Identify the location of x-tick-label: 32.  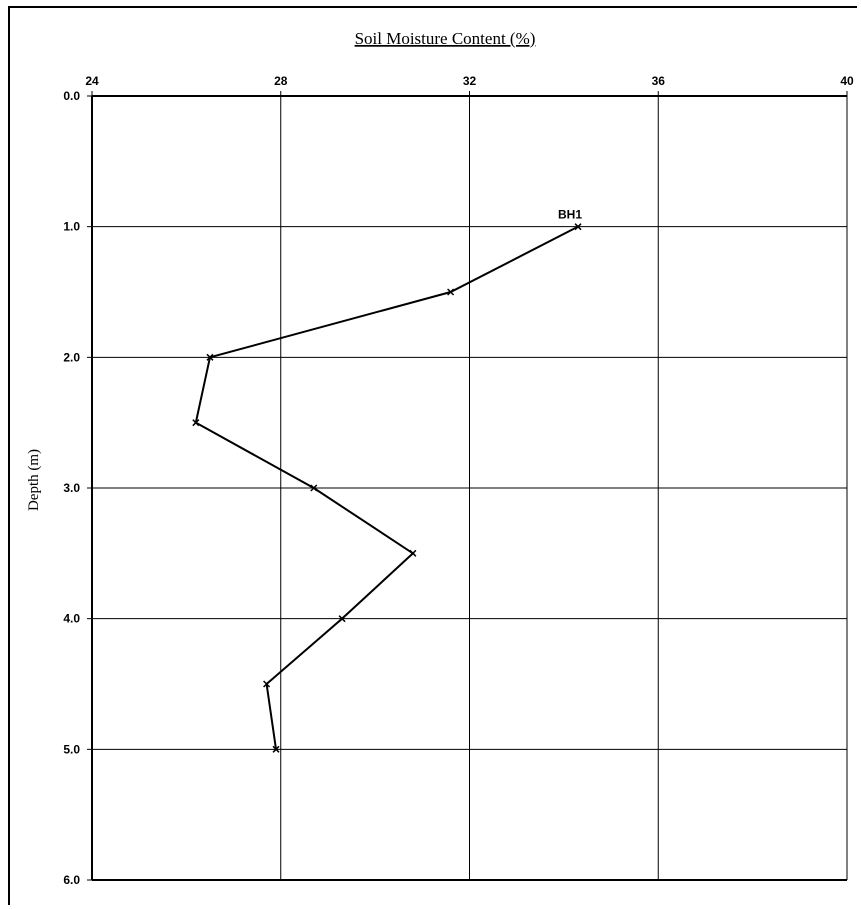
(470, 81).